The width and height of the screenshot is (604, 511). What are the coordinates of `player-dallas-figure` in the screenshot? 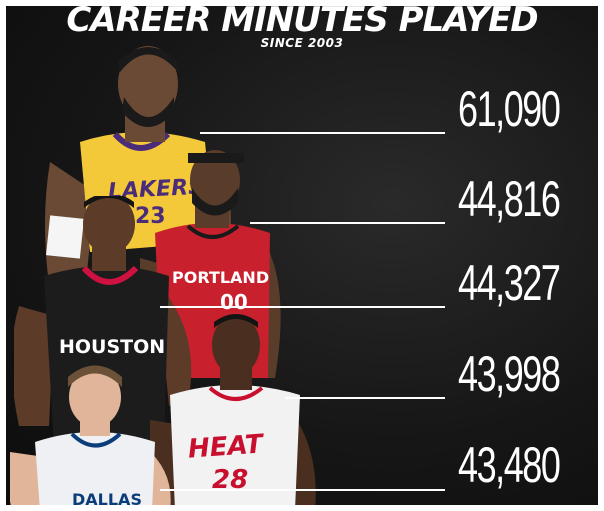 It's located at (89, 438).